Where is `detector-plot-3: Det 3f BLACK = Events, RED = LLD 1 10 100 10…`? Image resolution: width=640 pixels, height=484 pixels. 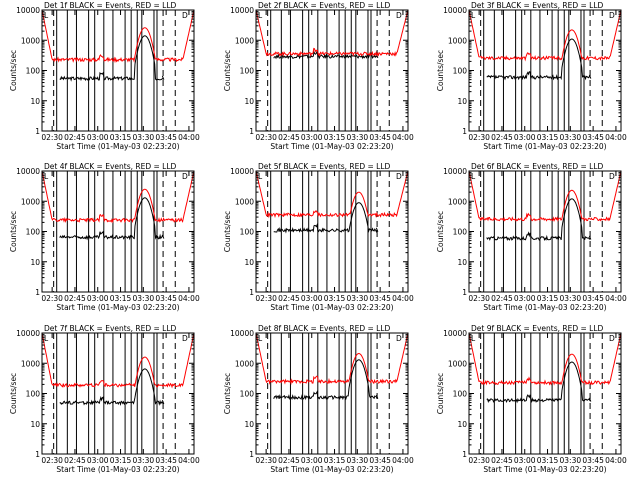
detector-plot-3: Det 3f BLACK = Events, RED = LLD 1 10 100 10… is located at coordinates (531, 76).